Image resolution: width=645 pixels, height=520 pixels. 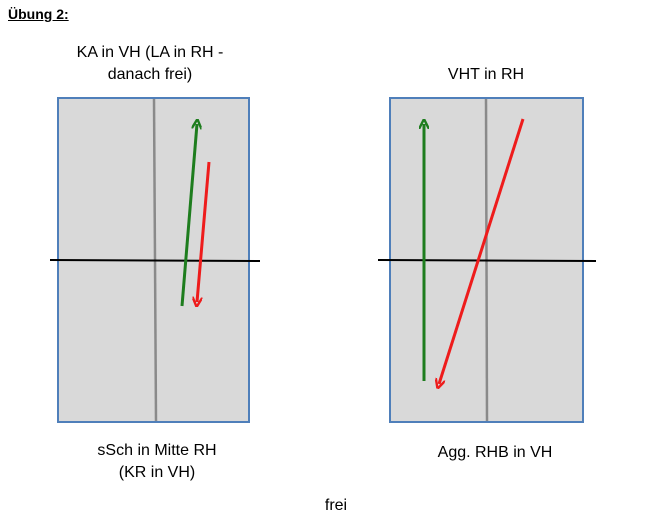 What do you see at coordinates (188, 215) in the screenshot?
I see `left-green-arrow` at bounding box center [188, 215].